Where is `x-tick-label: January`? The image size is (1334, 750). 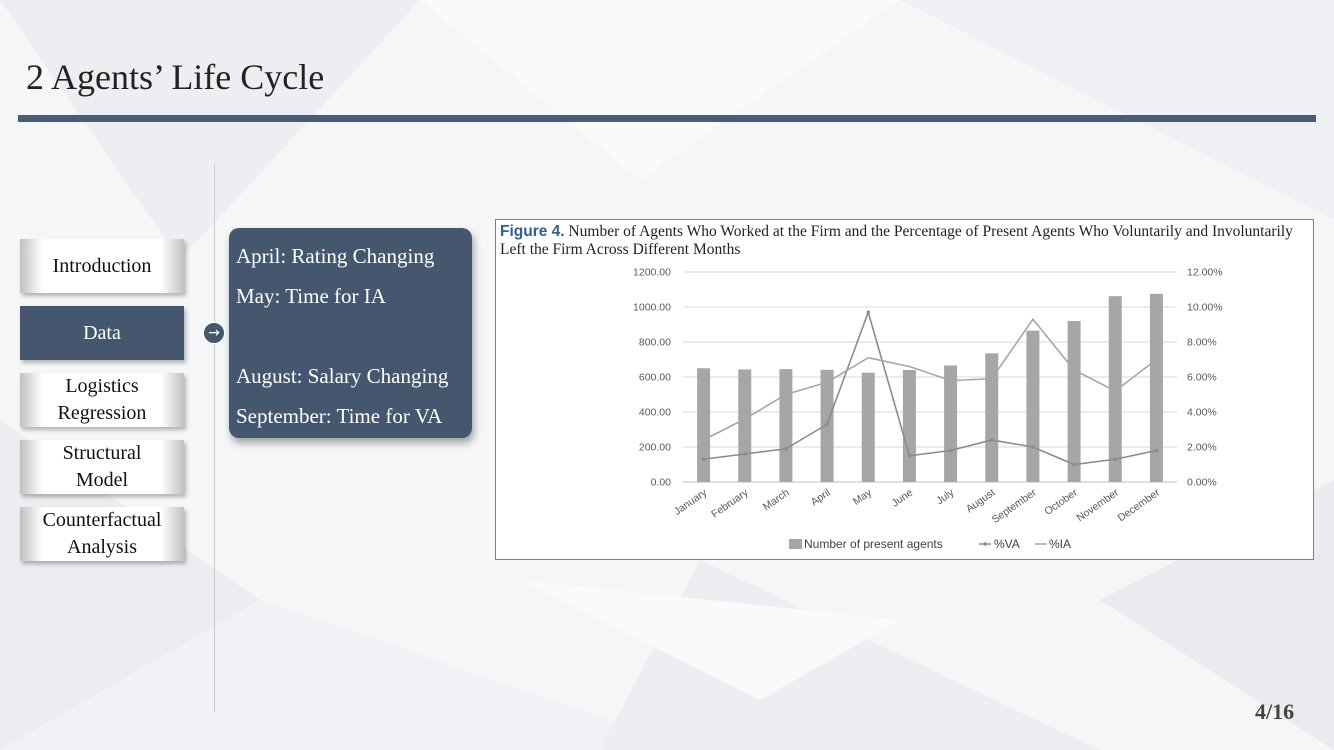
x-tick-label: January is located at coordinates (691, 502).